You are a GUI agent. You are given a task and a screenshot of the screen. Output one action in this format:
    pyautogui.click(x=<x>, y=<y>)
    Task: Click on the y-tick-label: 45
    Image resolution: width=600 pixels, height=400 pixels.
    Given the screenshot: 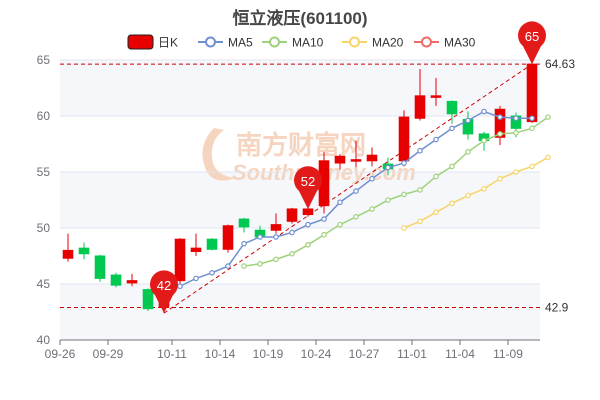 What is the action you would take?
    pyautogui.click(x=44, y=284)
    